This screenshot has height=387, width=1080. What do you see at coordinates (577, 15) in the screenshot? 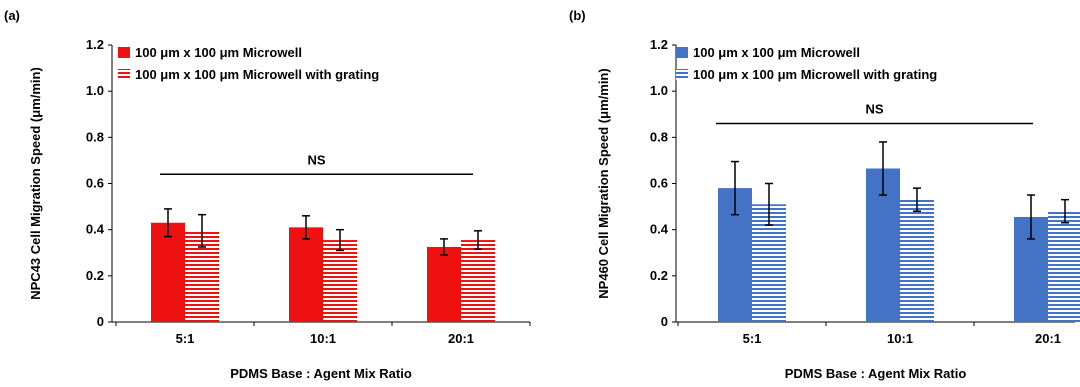
I see `panel-label-b: (b)` at bounding box center [577, 15].